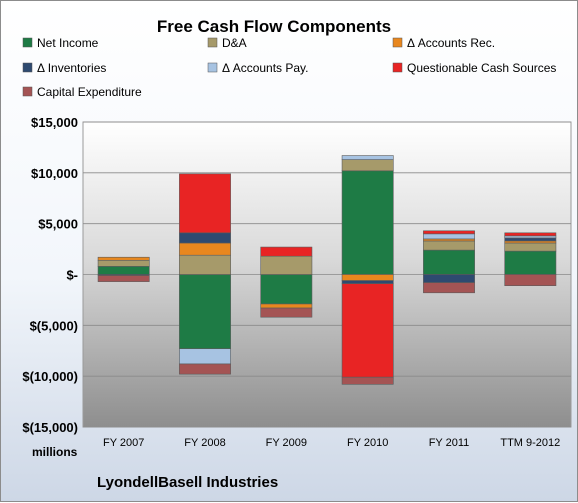 This screenshot has width=578, height=503. I want to click on legend-entry: D&A, so click(234, 43).